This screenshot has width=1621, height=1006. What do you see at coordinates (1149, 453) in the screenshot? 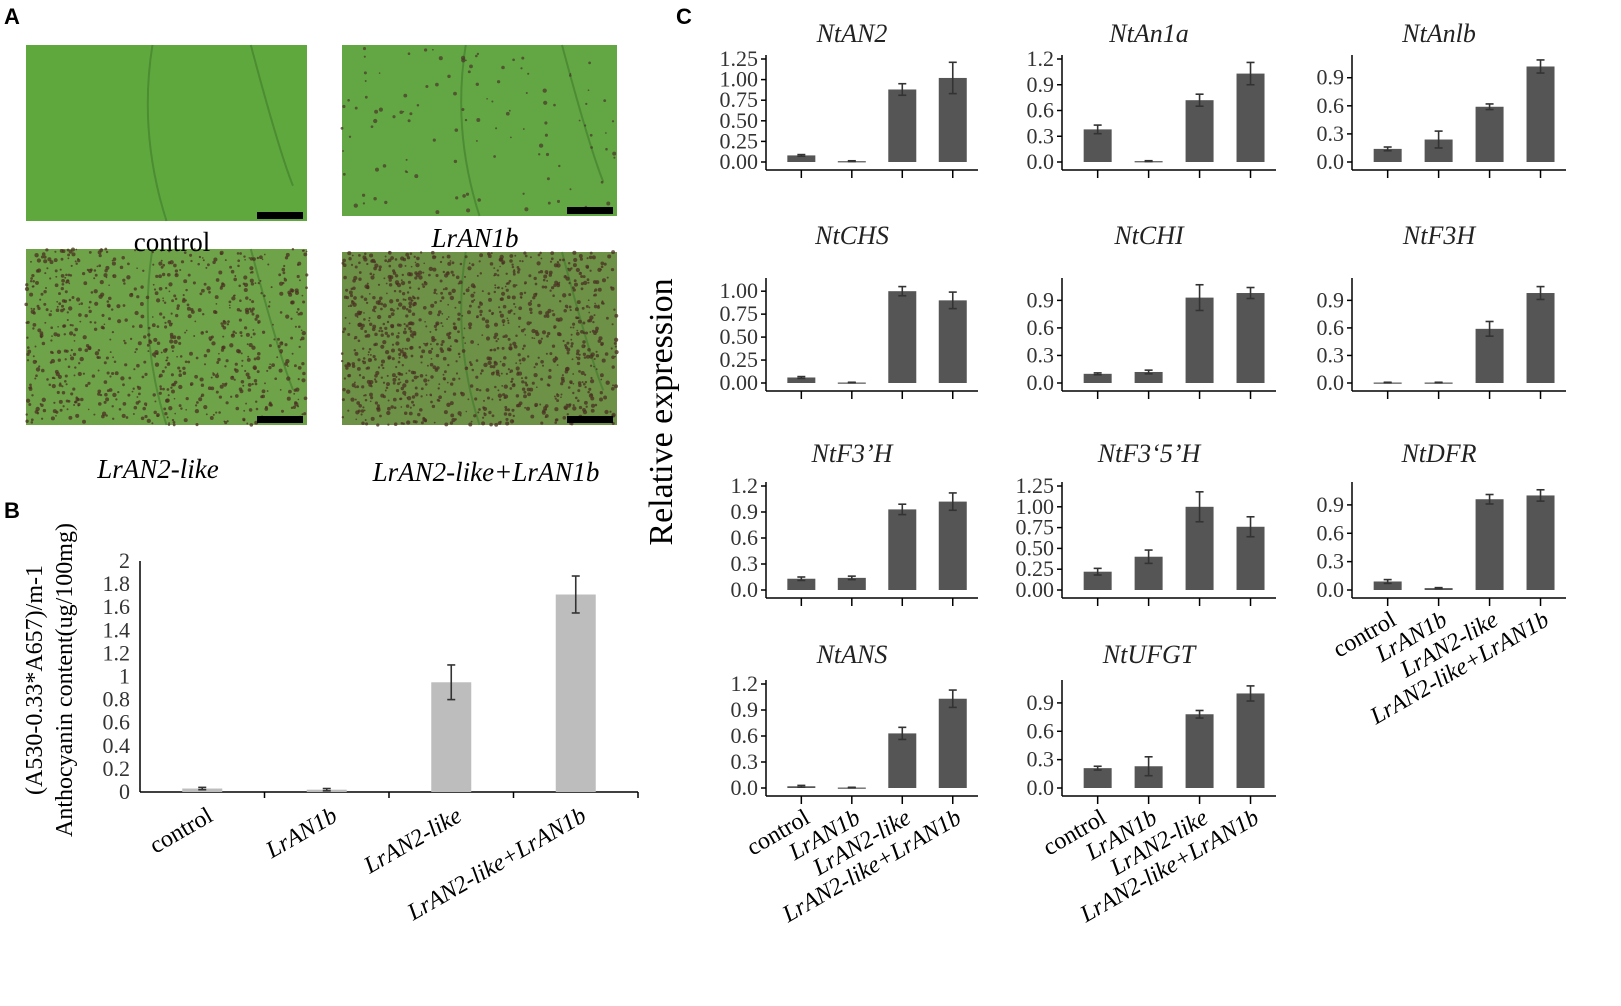
I see `subplot-title: NtF3‘5’H` at bounding box center [1149, 453].